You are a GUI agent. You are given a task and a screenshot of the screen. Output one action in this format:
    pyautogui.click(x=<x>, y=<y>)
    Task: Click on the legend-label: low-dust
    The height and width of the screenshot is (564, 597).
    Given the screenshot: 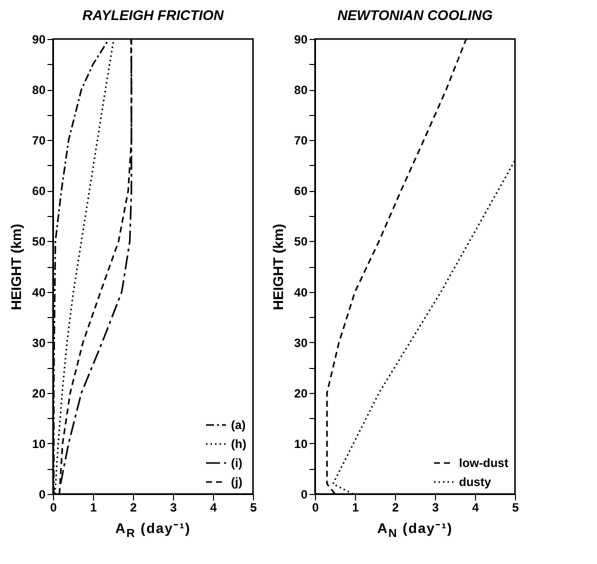 What is the action you would take?
    pyautogui.click(x=483, y=463)
    